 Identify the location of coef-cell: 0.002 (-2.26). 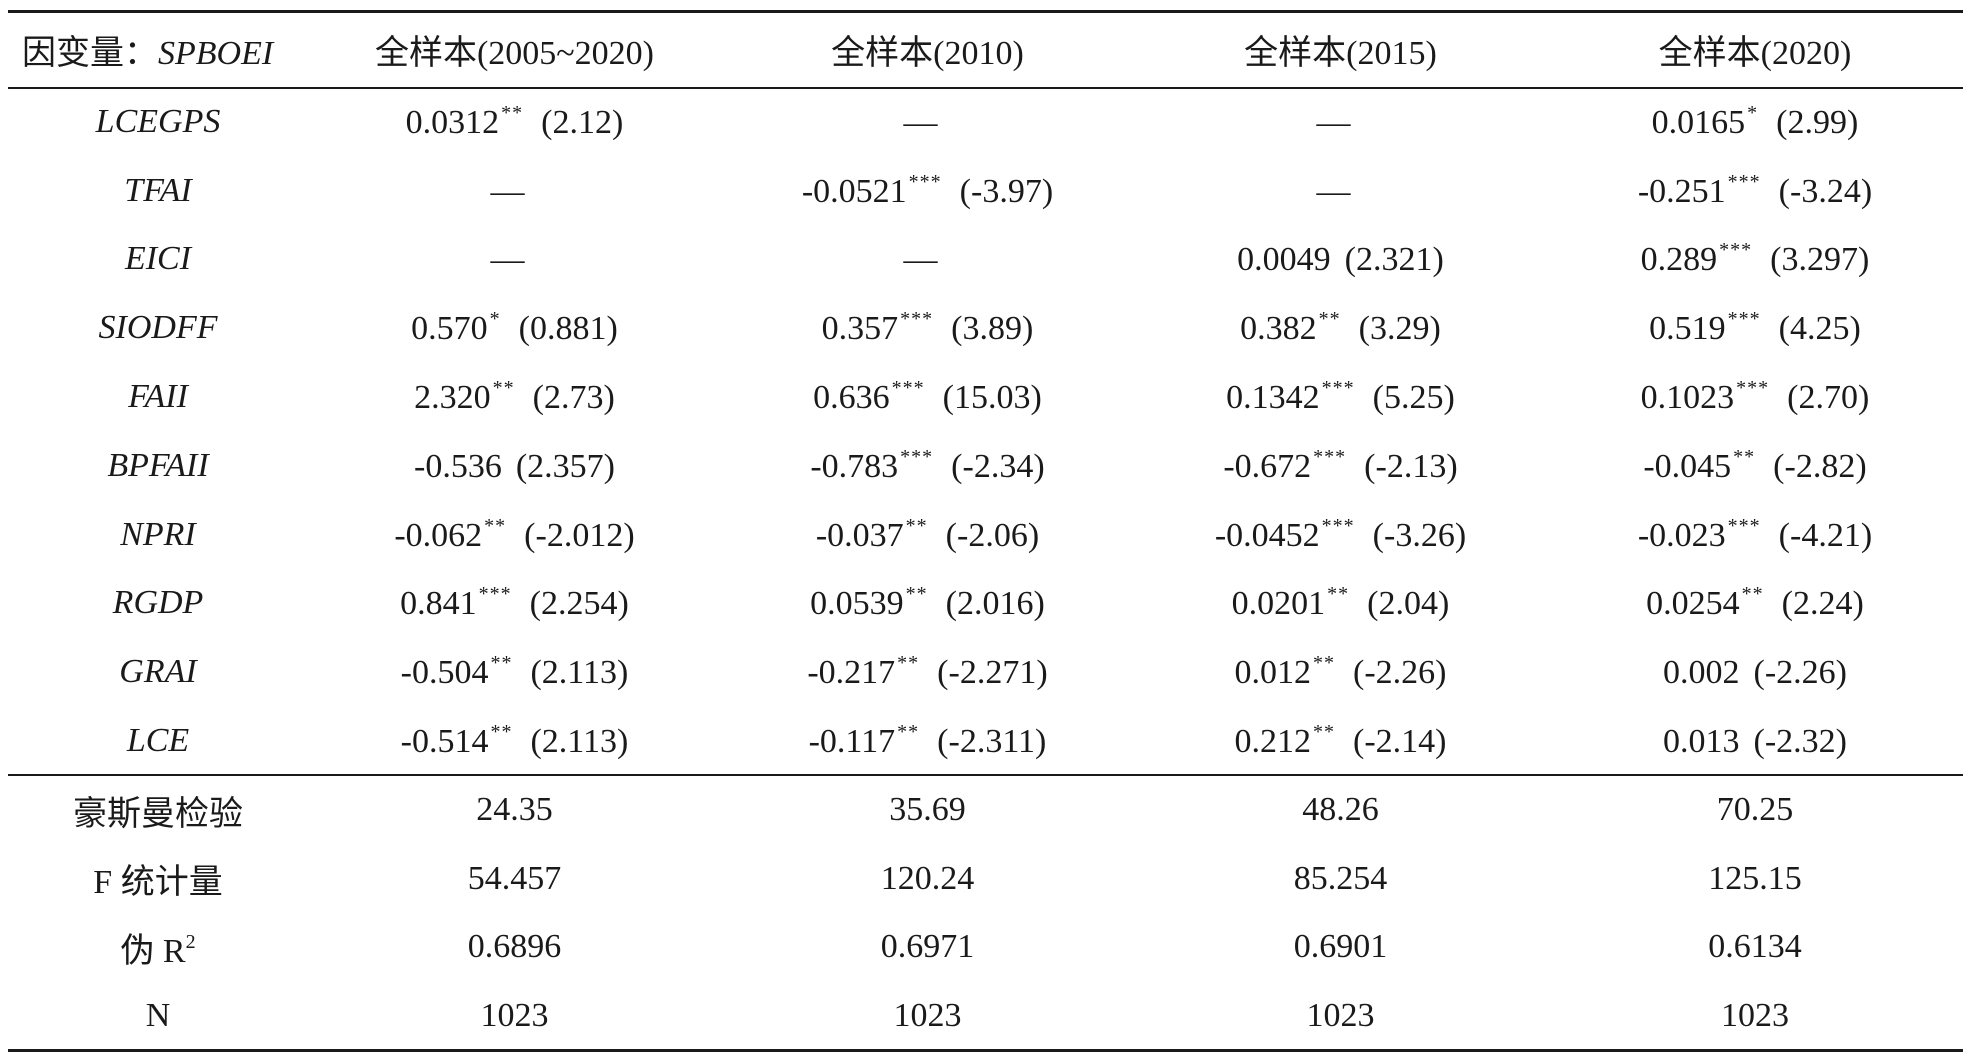
(1755, 672).